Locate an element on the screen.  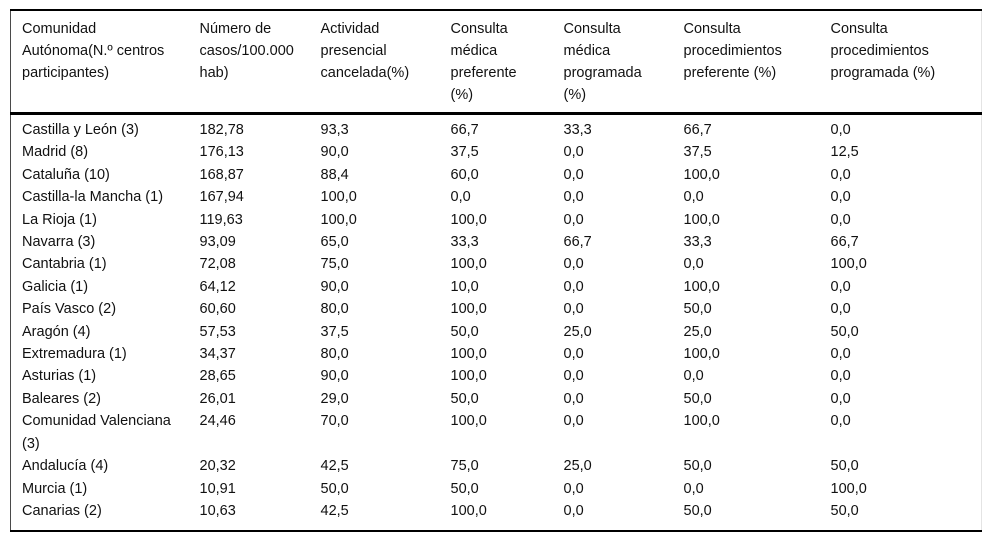
value-cell: 65,0 is located at coordinates (334, 242).